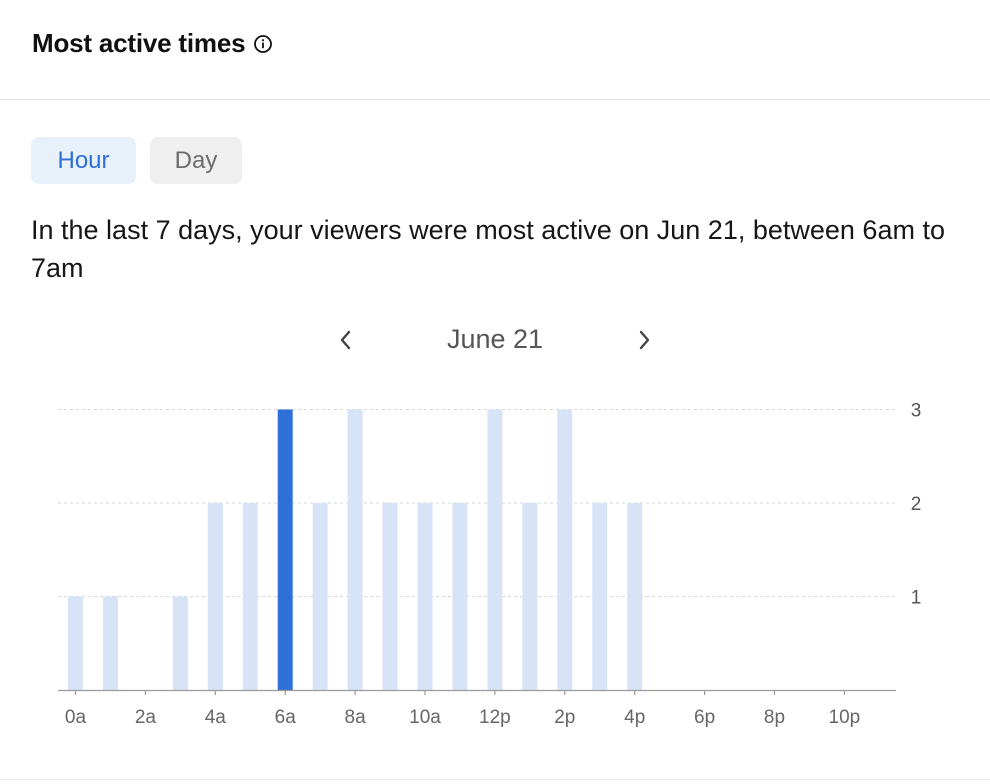  I want to click on x-tick-label: 6a, so click(286, 717).